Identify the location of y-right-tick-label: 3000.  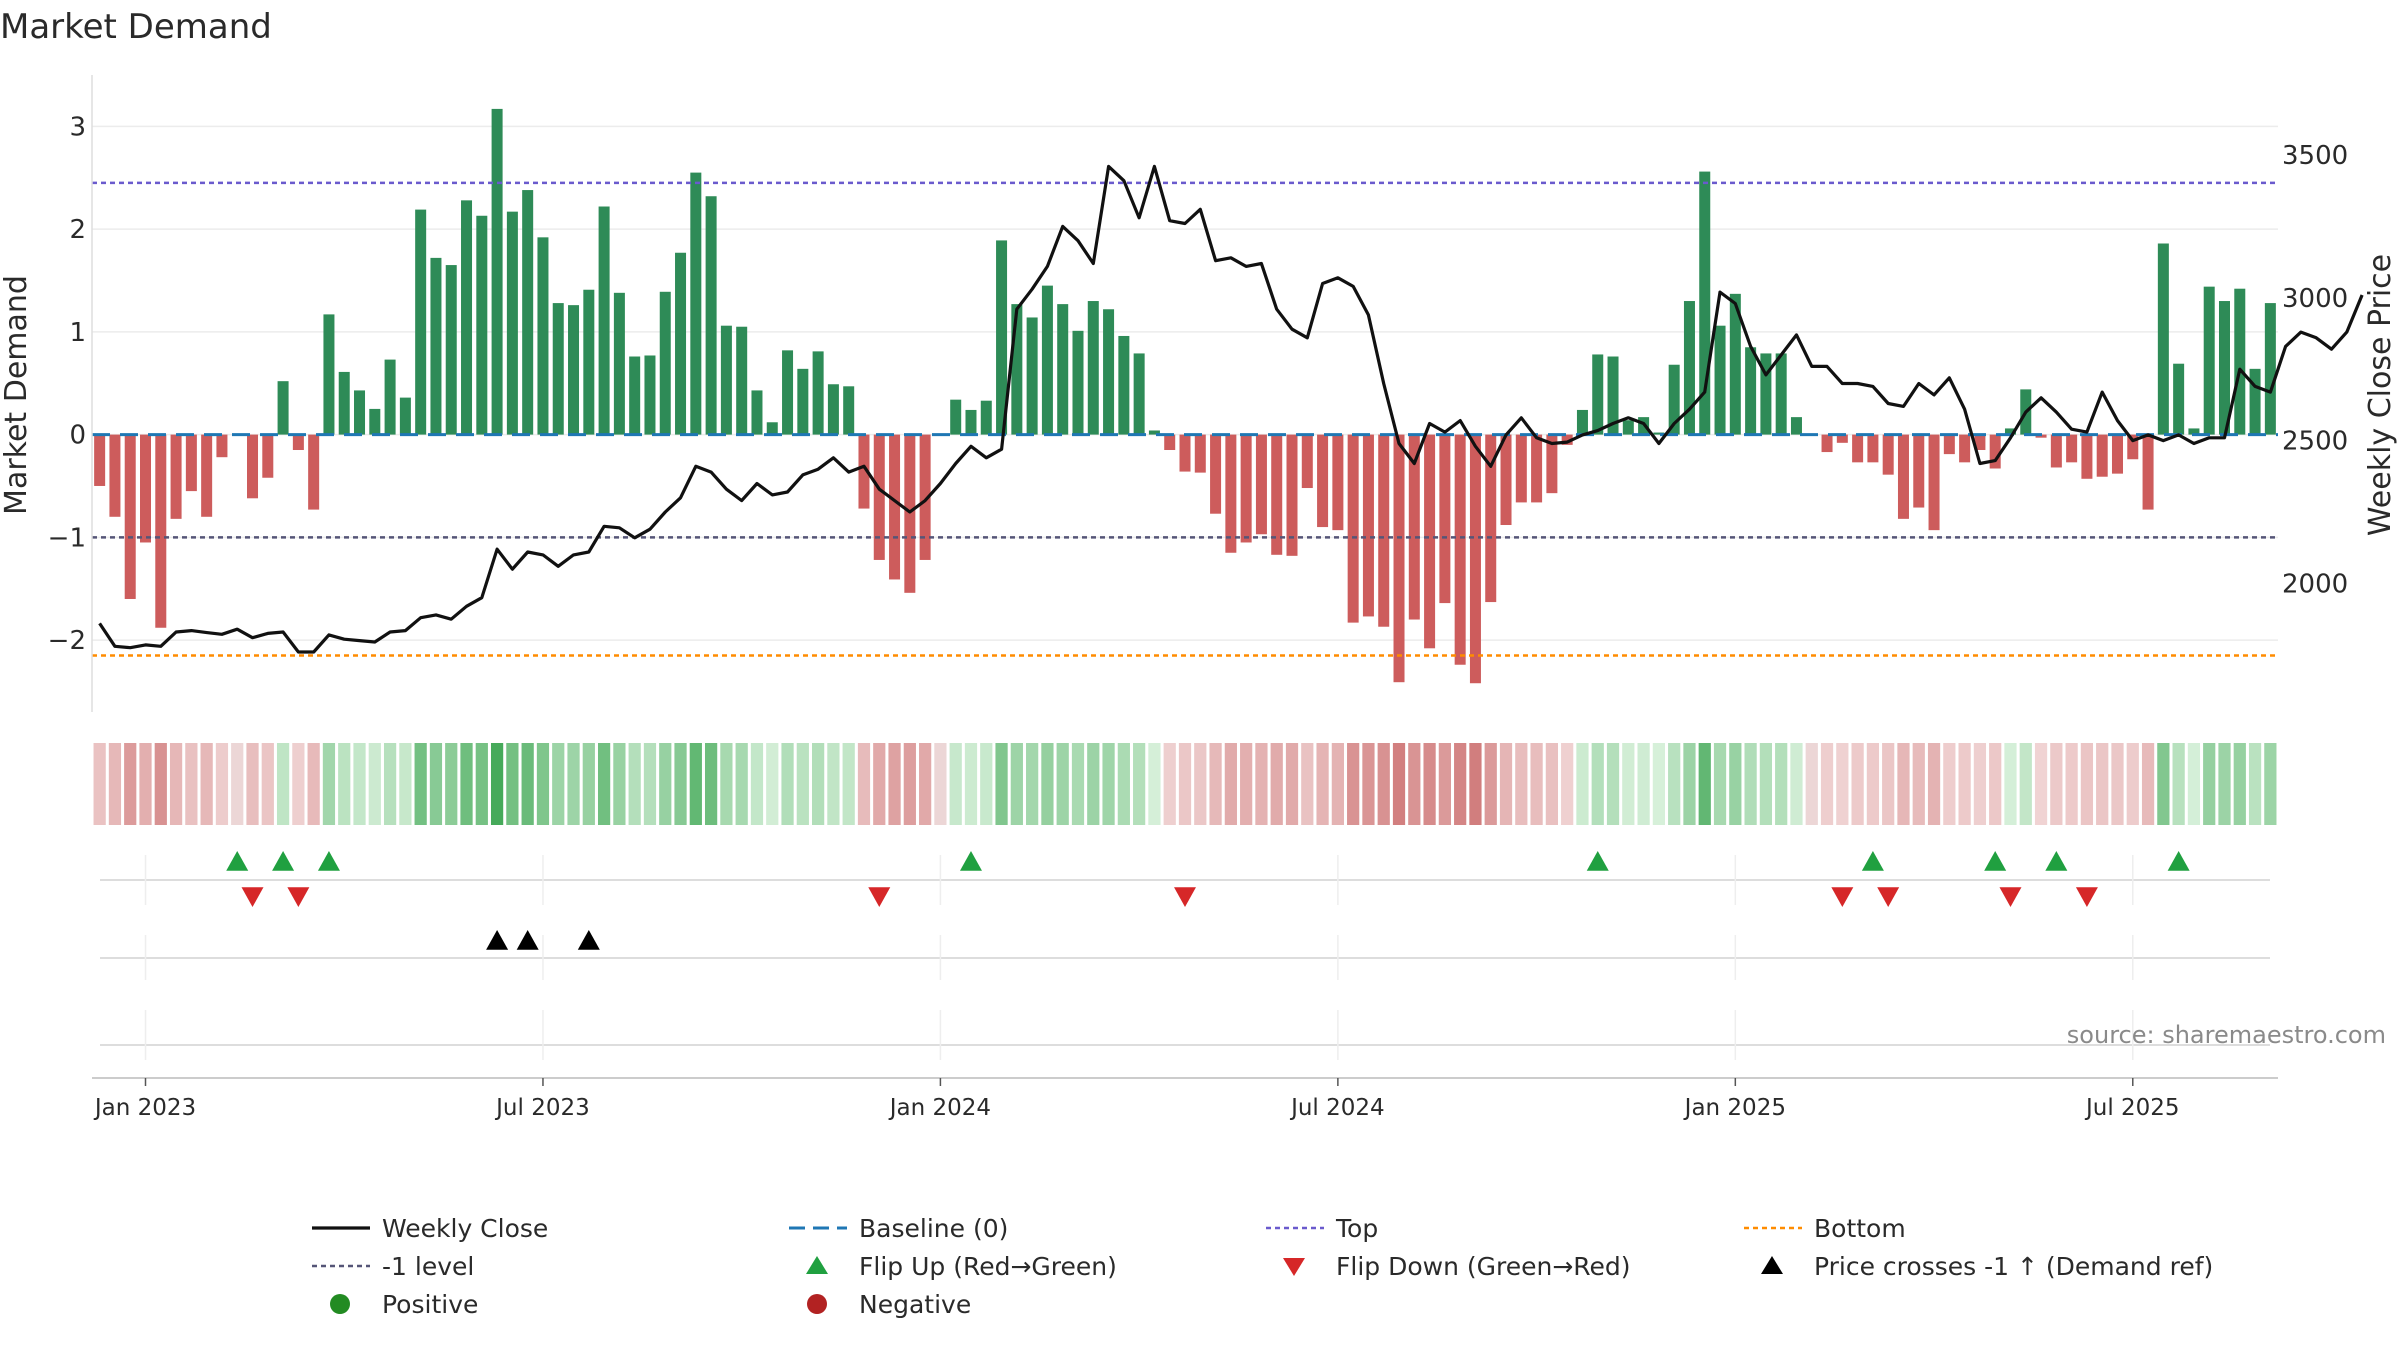
(2315, 299).